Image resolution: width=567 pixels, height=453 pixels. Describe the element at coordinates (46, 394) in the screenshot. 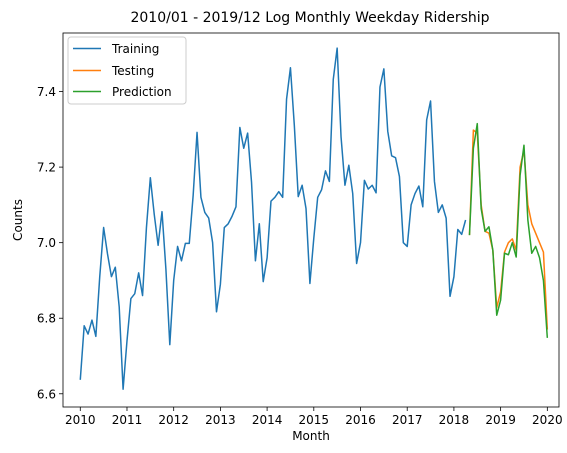

I see `y-tick-label: 6.6` at that location.